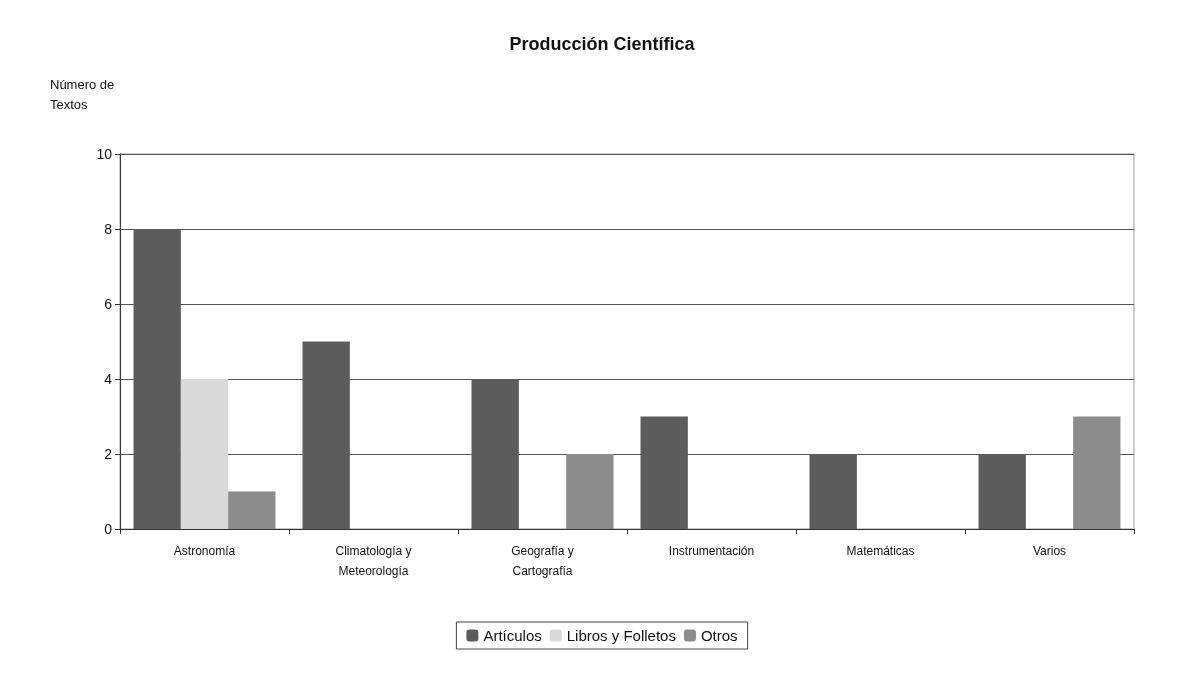 The image size is (1204, 675). Describe the element at coordinates (602, 44) in the screenshot. I see `chart-title: Producción Científica` at that location.